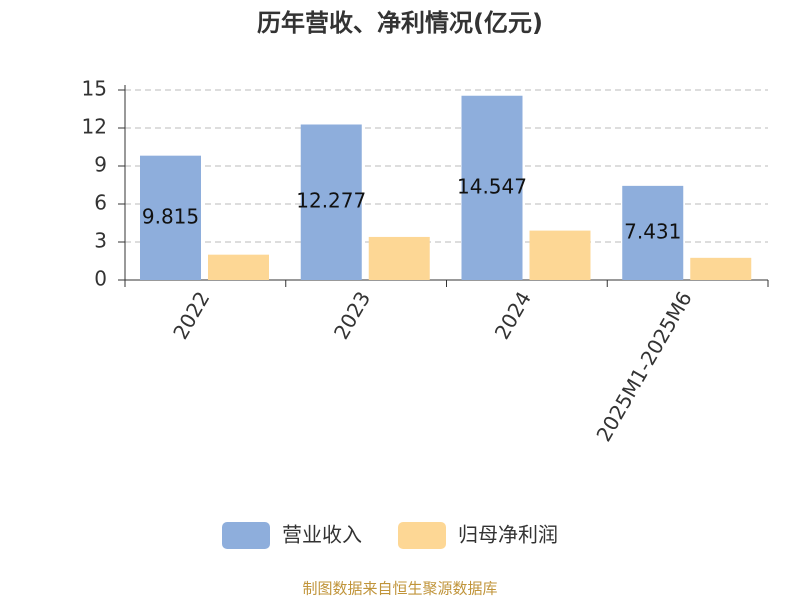  What do you see at coordinates (643, 366) in the screenshot?
I see `x-tick-label: 2025M1-2025M6` at bounding box center [643, 366].